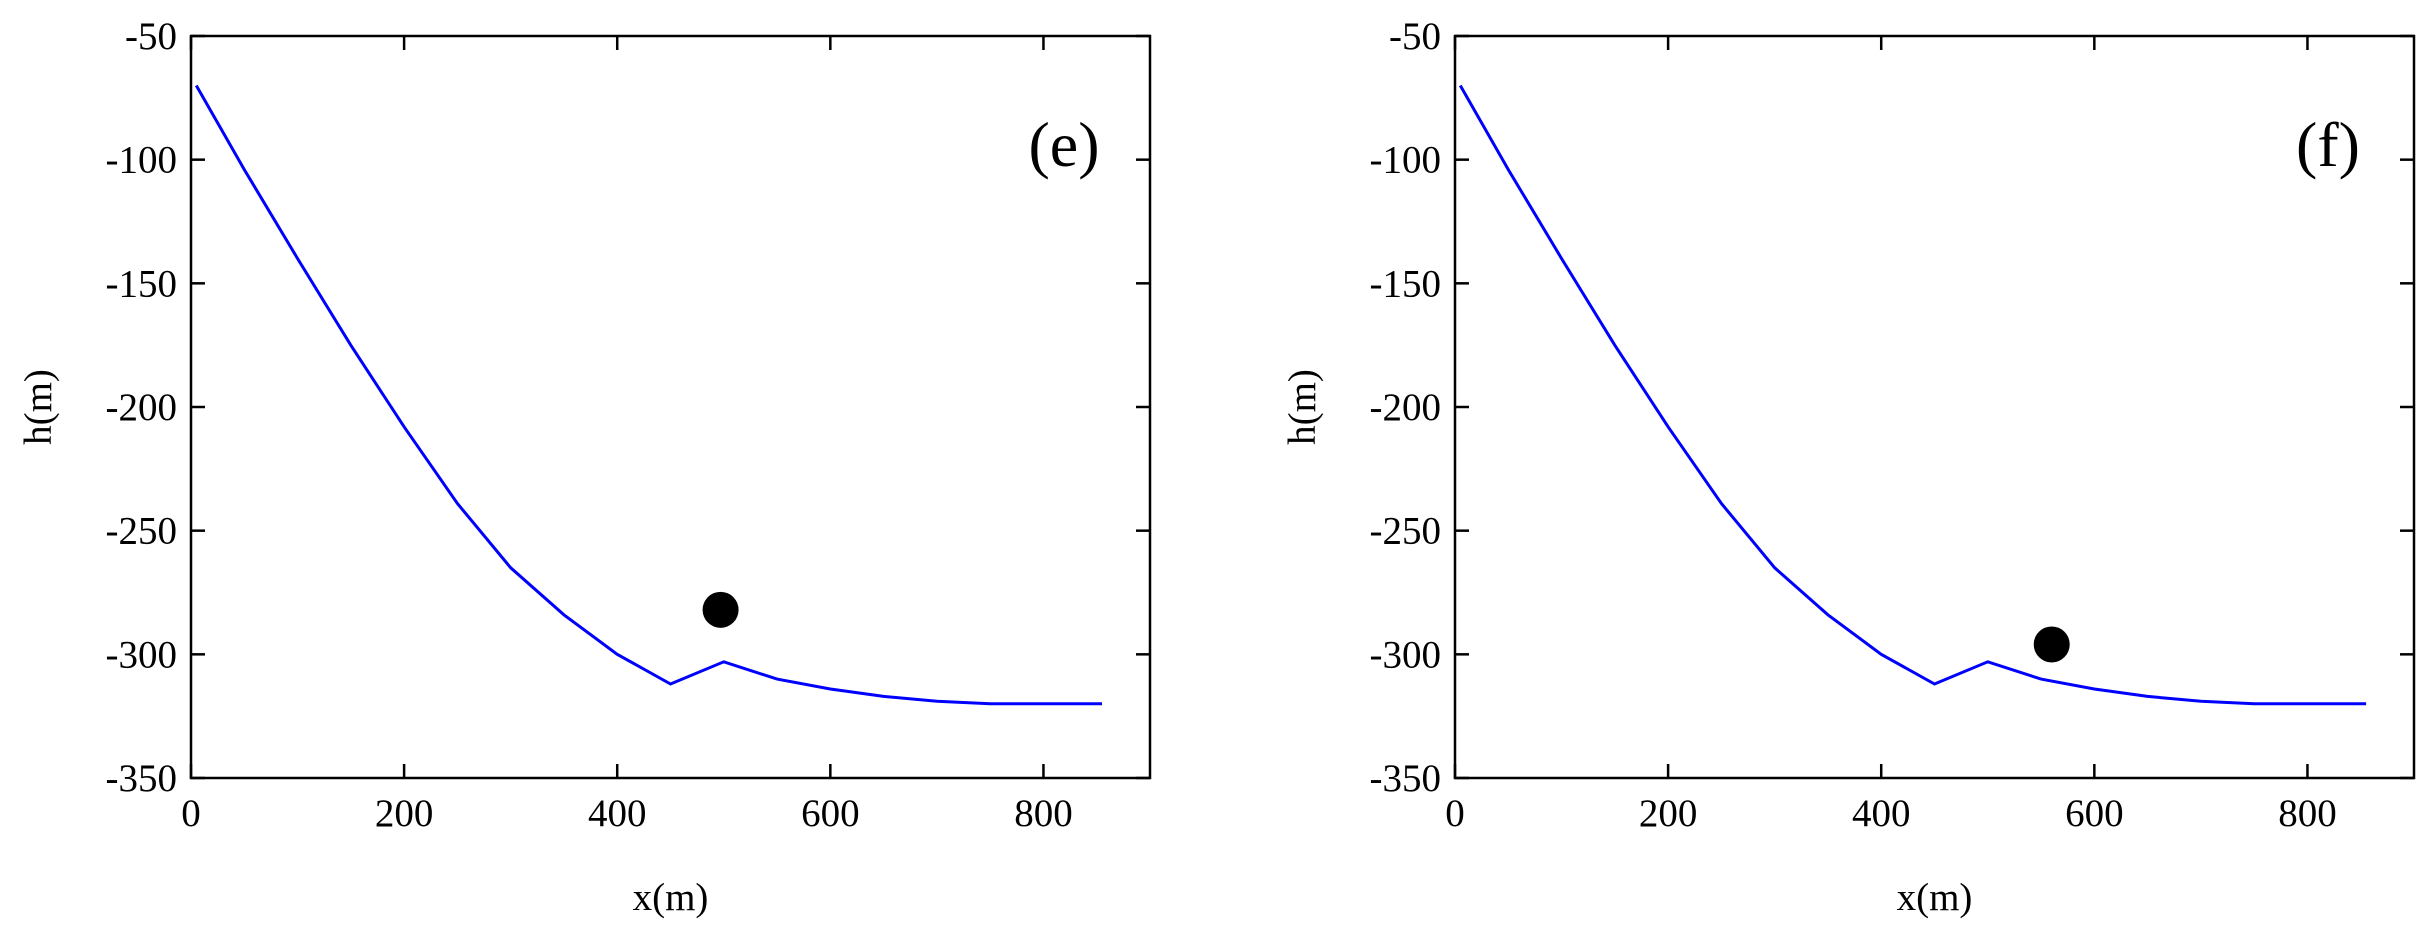 This screenshot has width=2428, height=930. Describe the element at coordinates (1063, 144) in the screenshot. I see `panel-label: (e)` at that location.